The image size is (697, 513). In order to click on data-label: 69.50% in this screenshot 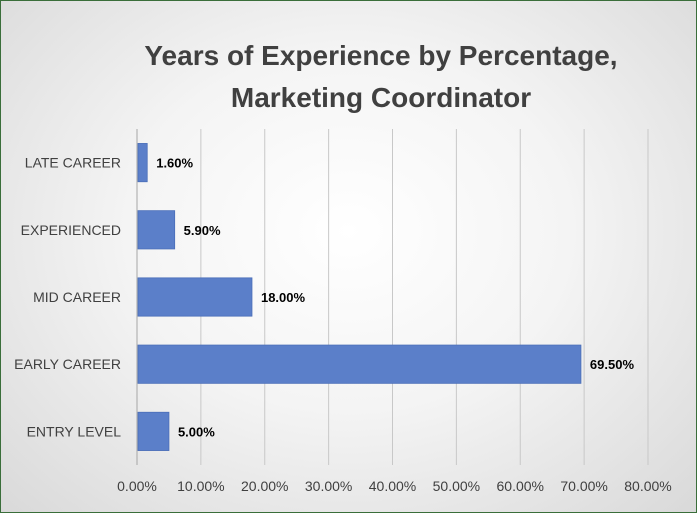, I will do `click(612, 364)`.